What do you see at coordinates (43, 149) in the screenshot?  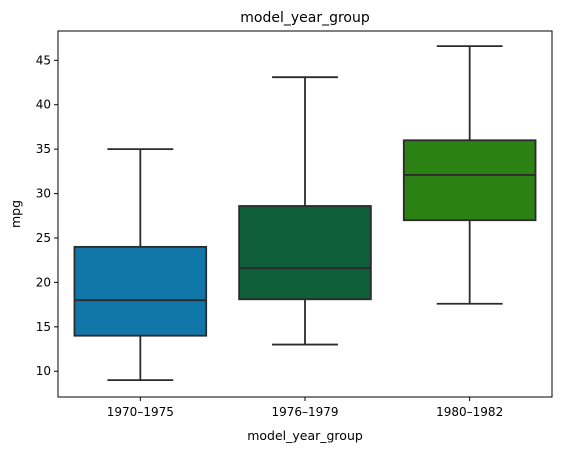 I see `y-tick-label: 35` at bounding box center [43, 149].